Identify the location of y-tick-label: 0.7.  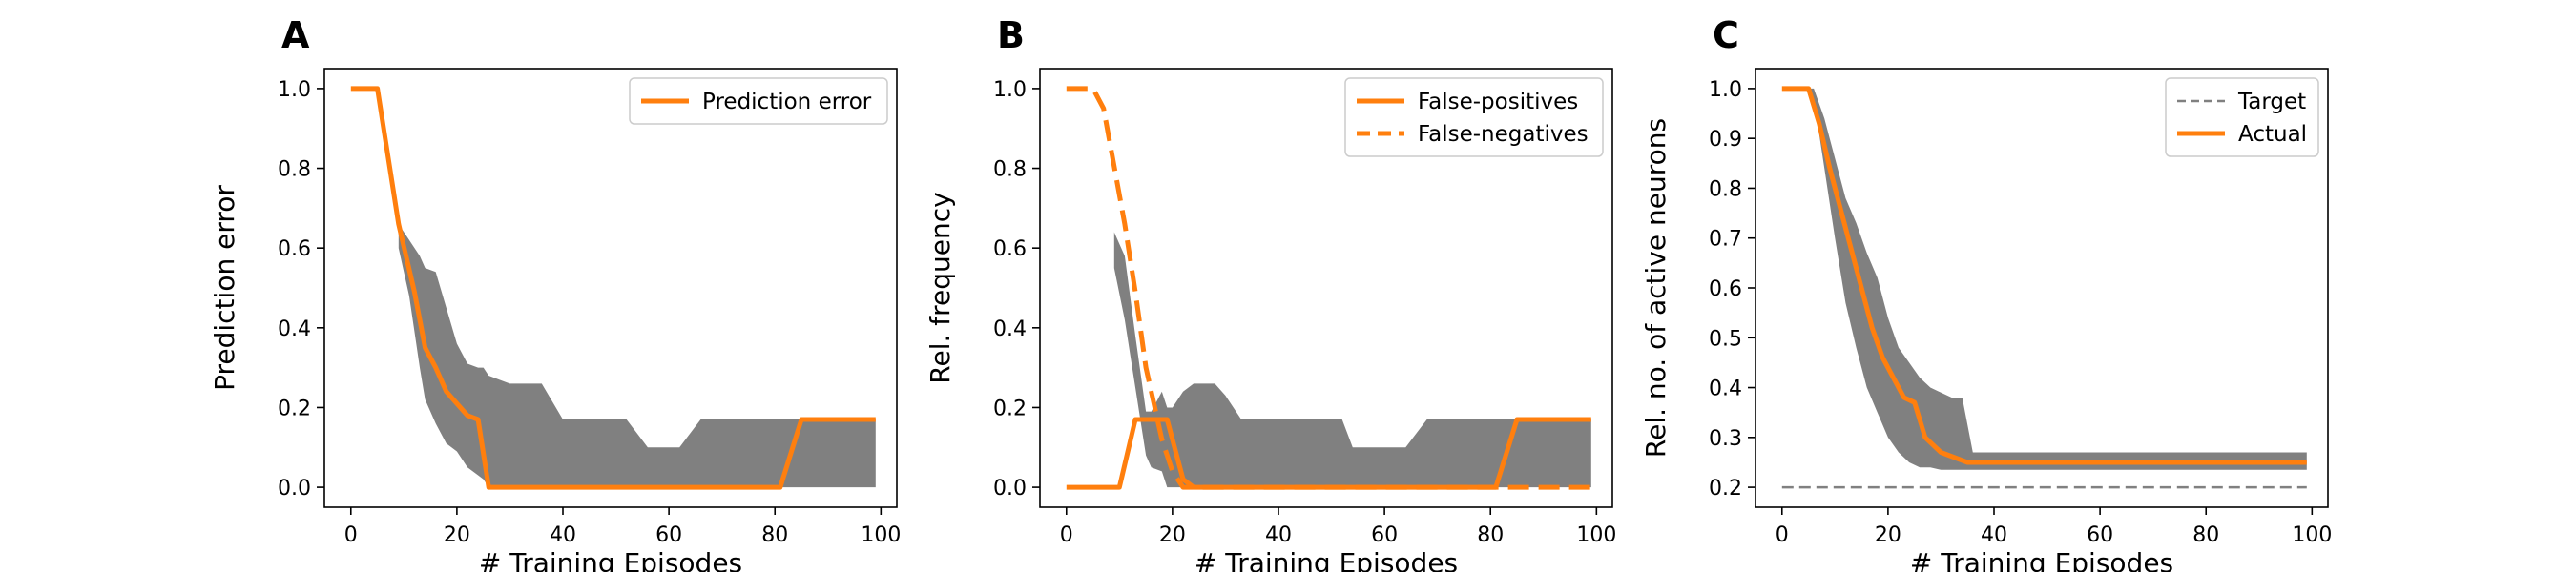
(1725, 240).